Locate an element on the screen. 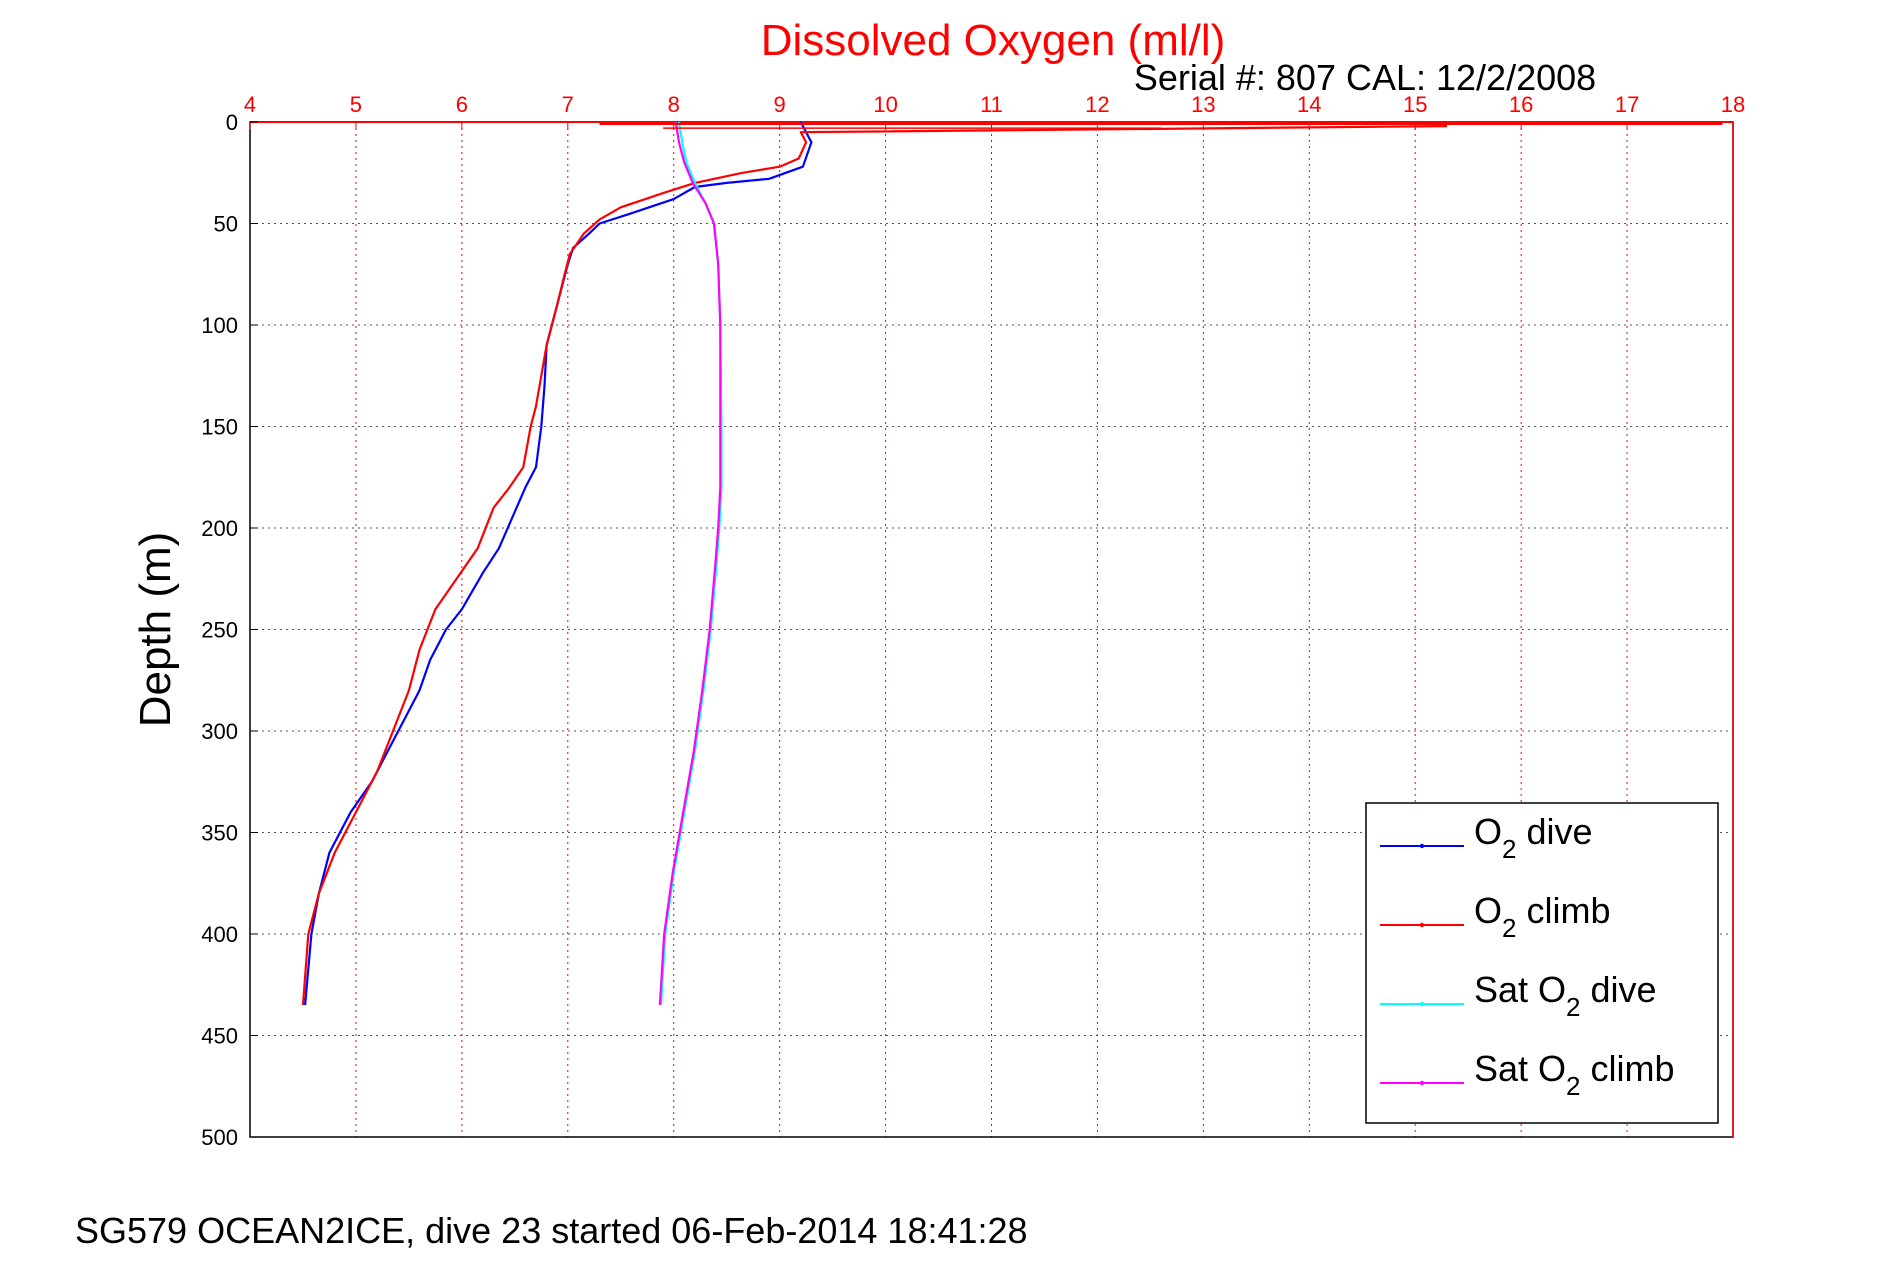 This screenshot has width=1891, height=1262. legend-marker-o2_dive is located at coordinates (1422, 846).